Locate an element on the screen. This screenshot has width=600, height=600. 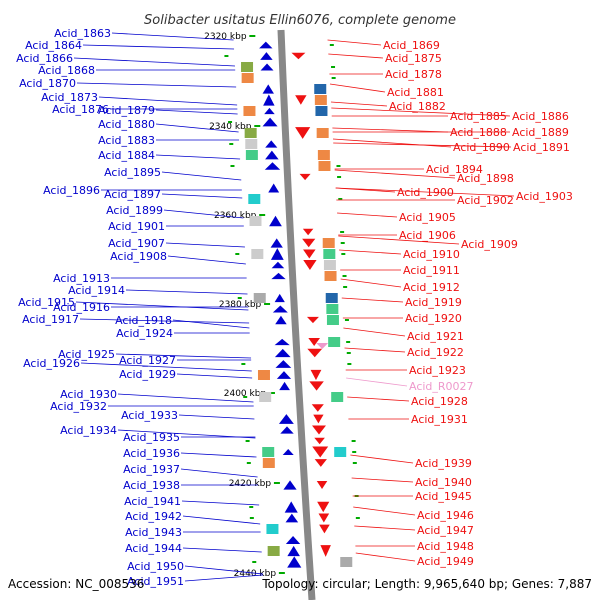
left-gene-label: Acid_1941 is located at coordinates (152, 501).